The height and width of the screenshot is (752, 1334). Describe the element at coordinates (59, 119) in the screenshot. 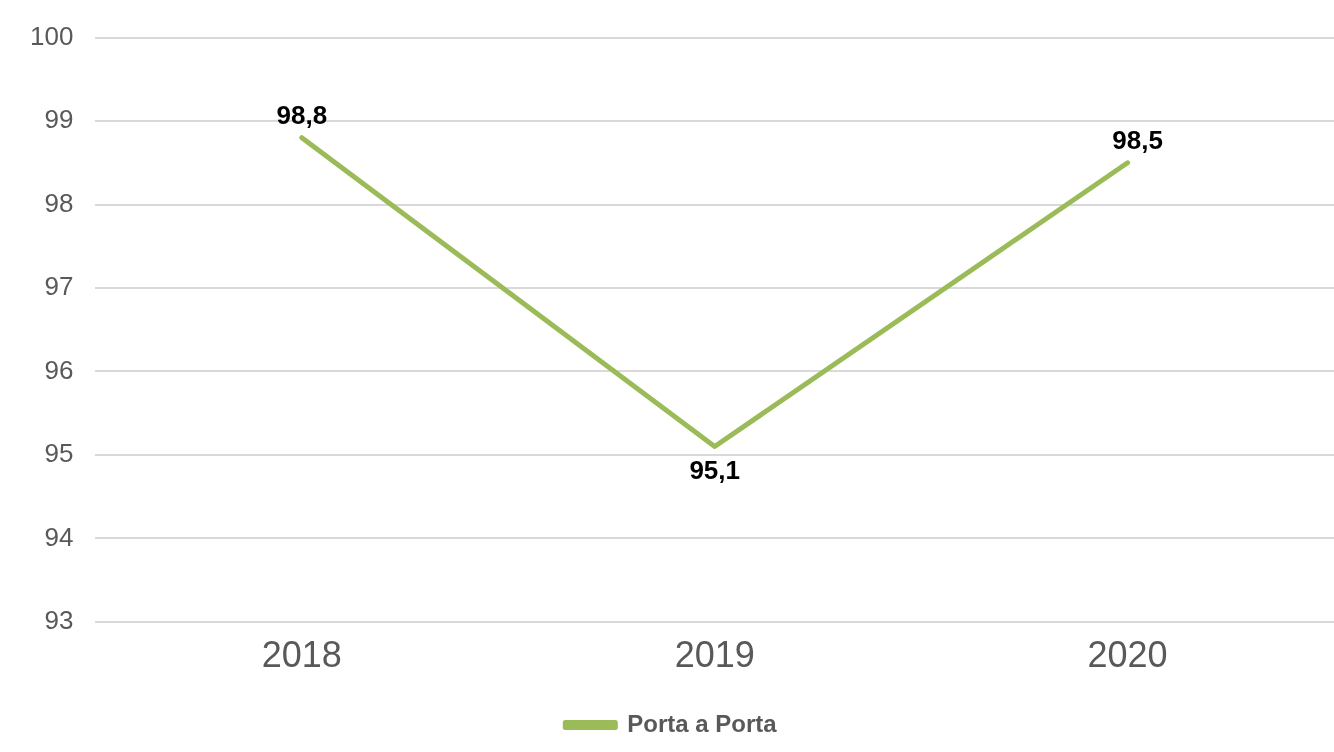

I see `y-tick-label: 99` at that location.